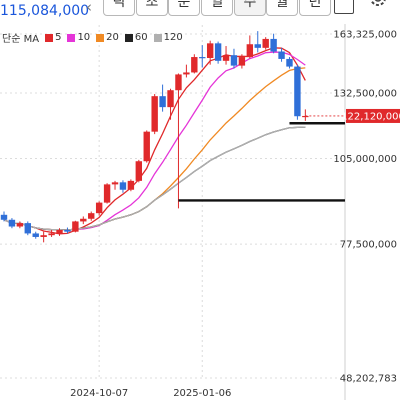 This screenshot has width=400, height=400. I want to click on period-button-0: 틱, so click(119, 8).